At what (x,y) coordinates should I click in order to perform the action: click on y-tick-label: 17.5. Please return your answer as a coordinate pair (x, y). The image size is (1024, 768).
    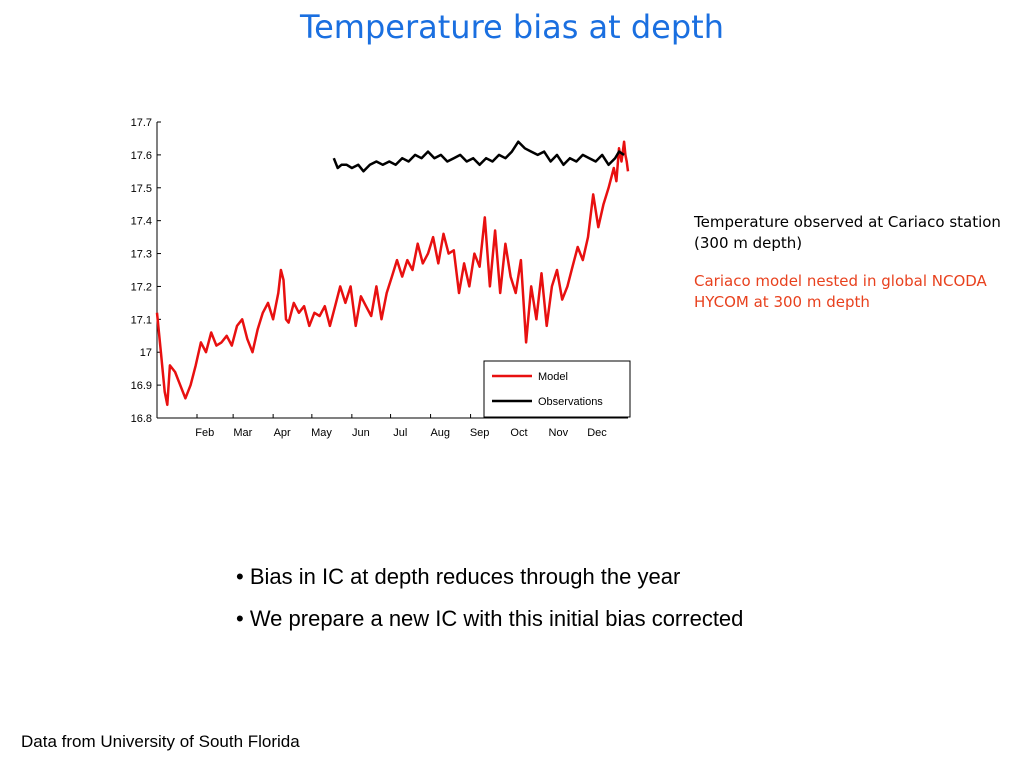
    Looking at the image, I should click on (141, 189).